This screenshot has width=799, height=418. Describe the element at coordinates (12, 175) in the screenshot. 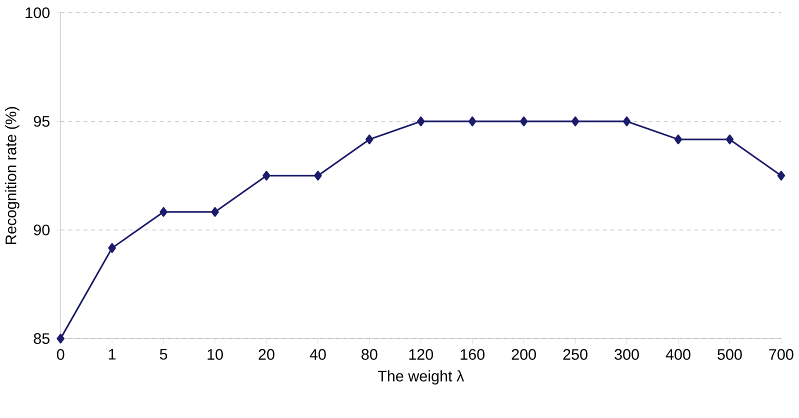

I see `y-axis-title: Recognition rate (%)` at that location.